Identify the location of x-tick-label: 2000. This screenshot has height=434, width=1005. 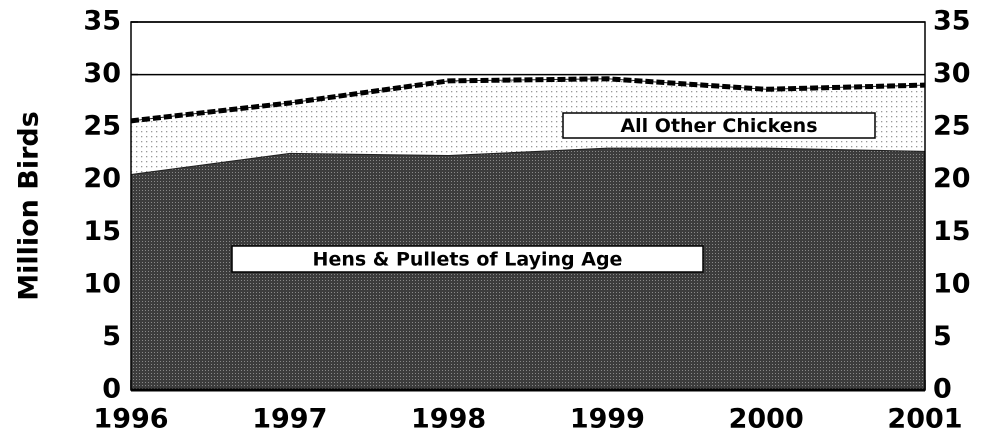
(766, 419).